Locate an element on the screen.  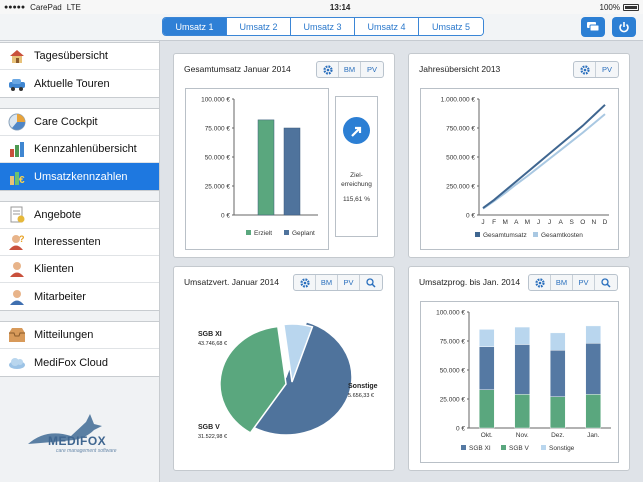
sidebar-item-angebote: Angebote is located at coordinates (79, 215).